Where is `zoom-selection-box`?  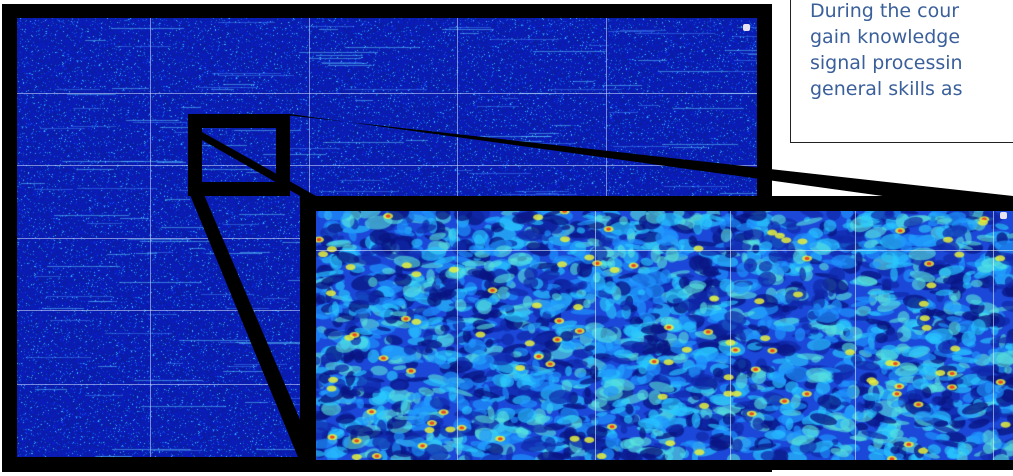
zoom-selection-box is located at coordinates (239, 155).